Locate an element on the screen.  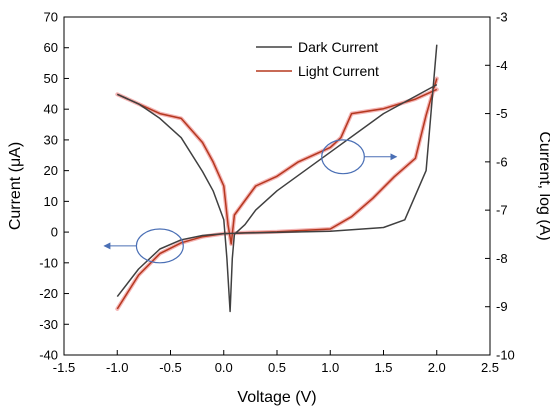
y2-tick-label: -5 is located at coordinates (502, 113).